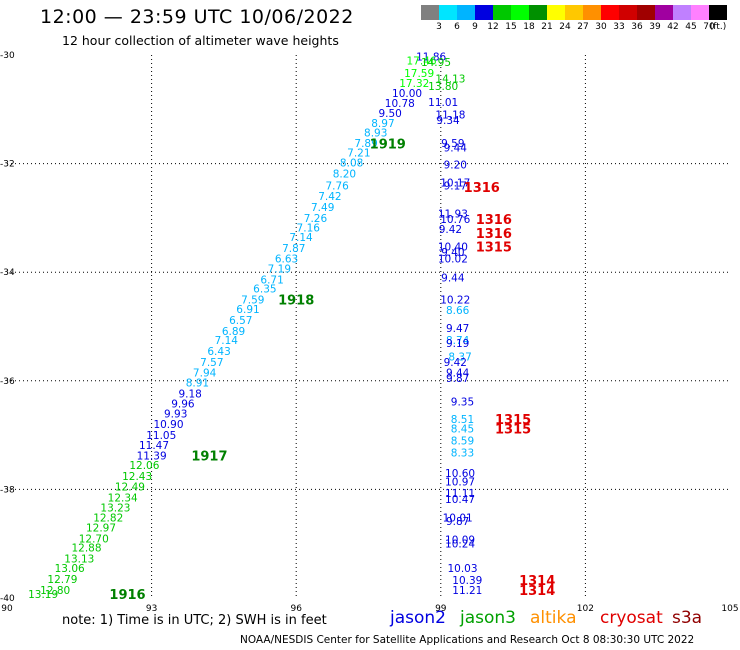  What do you see at coordinates (252, 300) in the screenshot?
I see `swh-label: 7.59` at bounding box center [252, 300].